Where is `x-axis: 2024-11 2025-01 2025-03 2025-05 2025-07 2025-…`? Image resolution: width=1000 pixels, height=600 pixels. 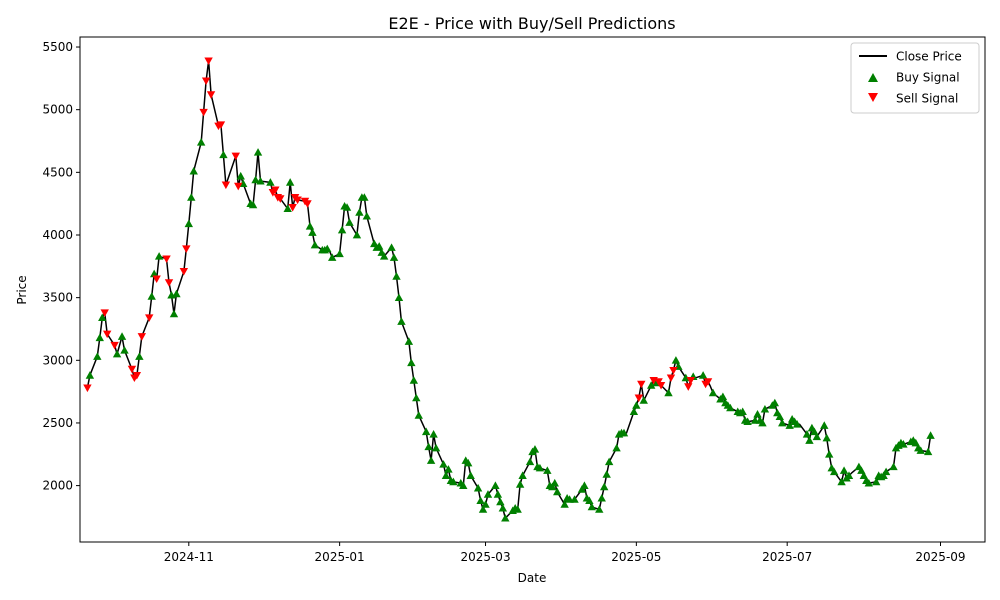 x-axis: 2024-11 2025-01 2025-03 2025-05 2025-07 2025-… is located at coordinates (565, 553).